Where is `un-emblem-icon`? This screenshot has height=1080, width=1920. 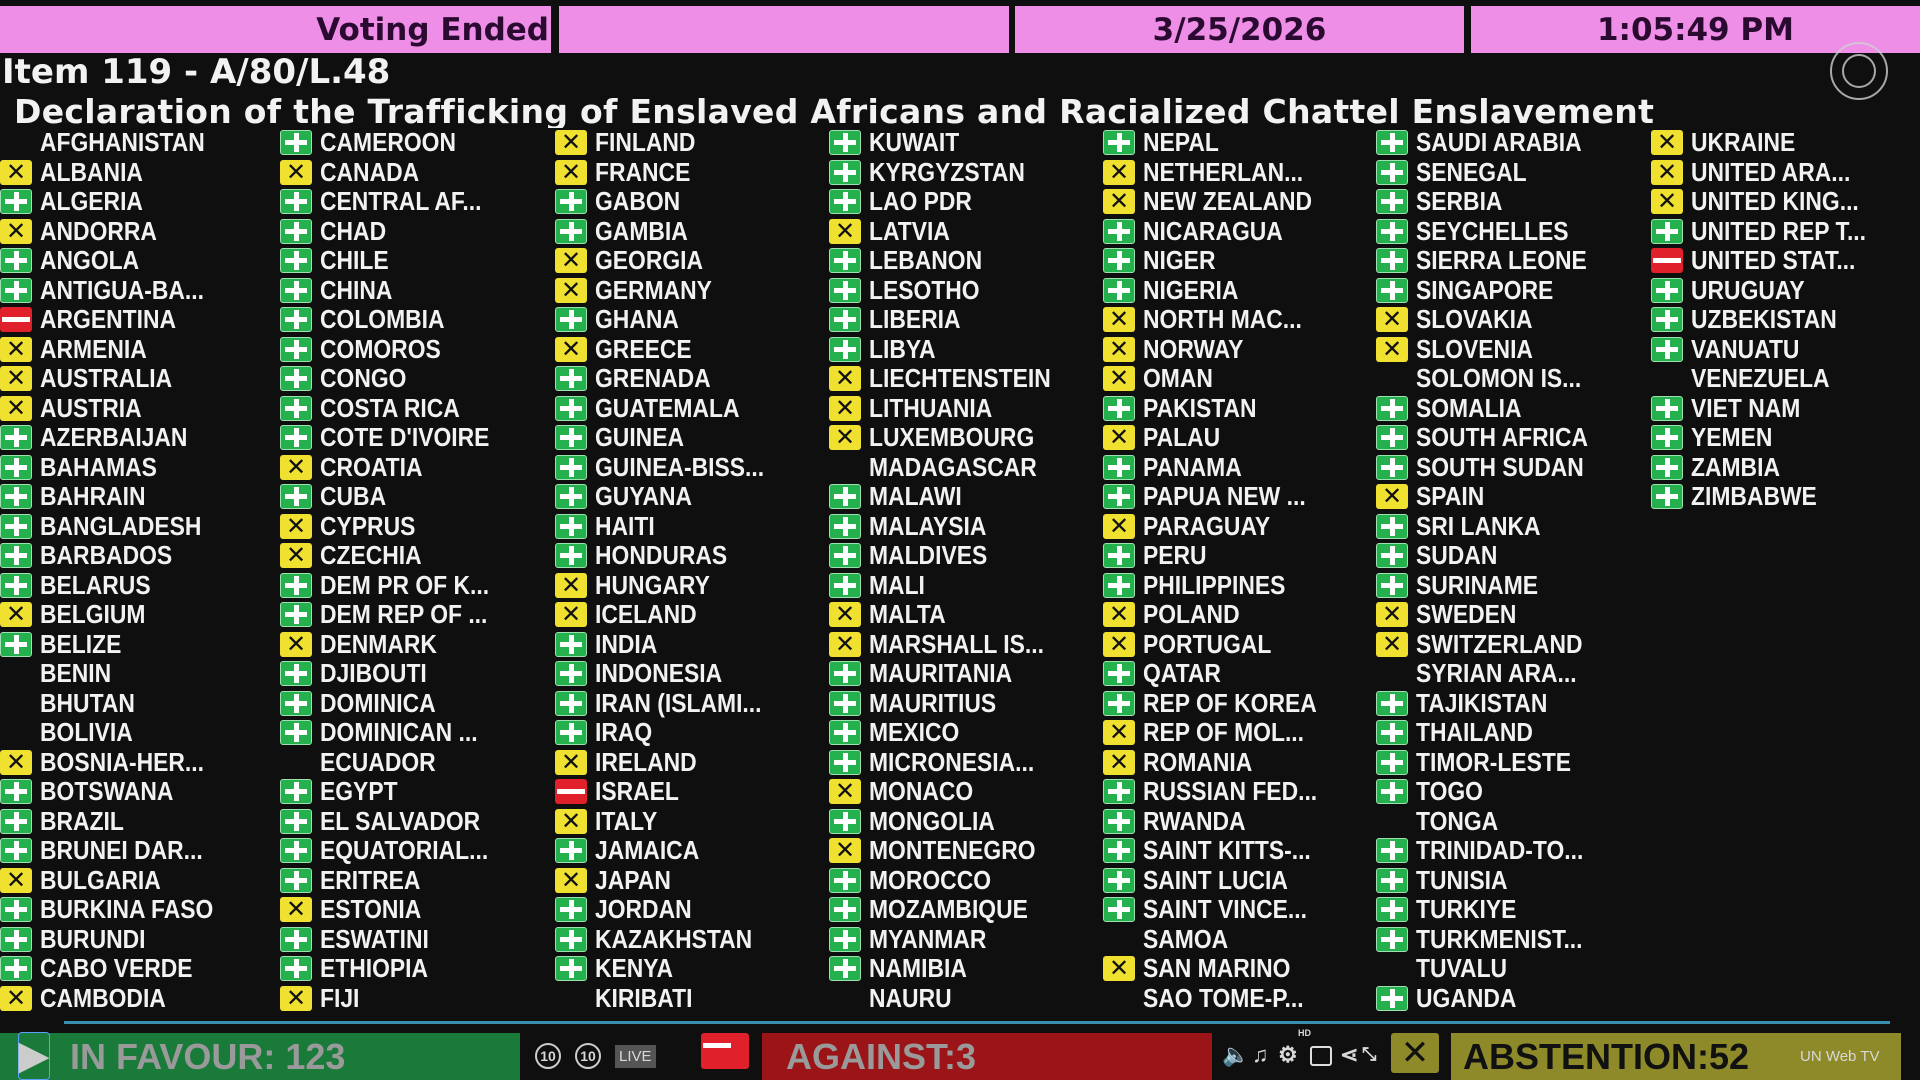 un-emblem-icon is located at coordinates (1859, 71).